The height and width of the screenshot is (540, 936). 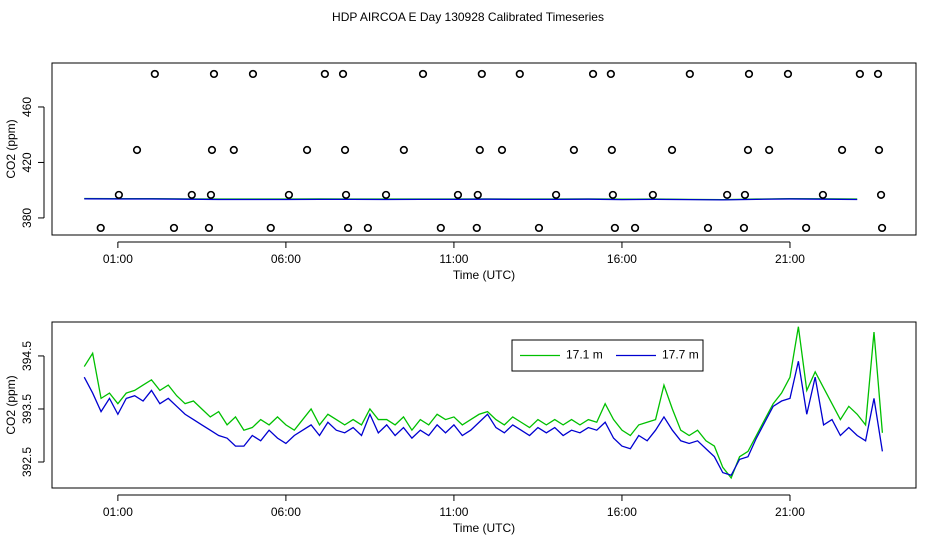 What do you see at coordinates (680, 355) in the screenshot?
I see `legend-label: 17.7 m` at bounding box center [680, 355].